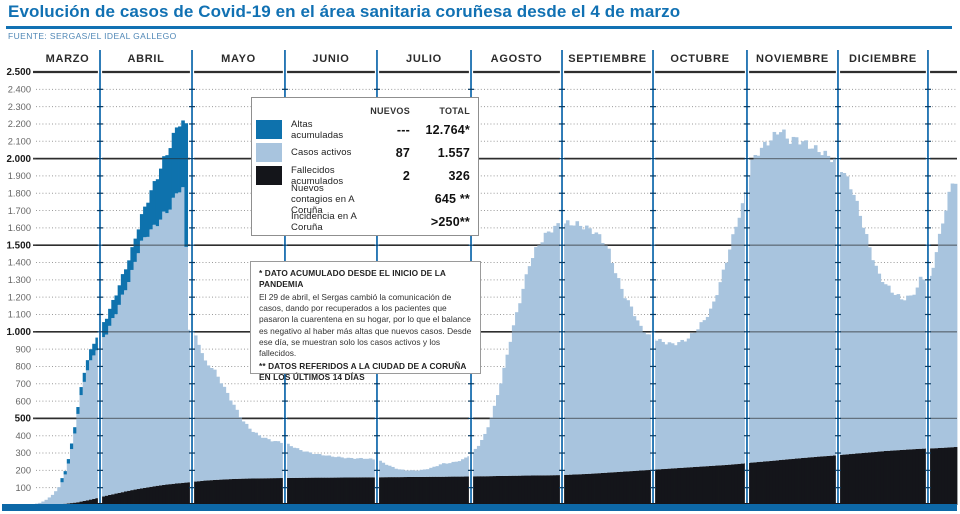 The height and width of the screenshot is (514, 960). Describe the element at coordinates (23, 384) in the screenshot. I see `y-axis-tick-label: 700` at that location.